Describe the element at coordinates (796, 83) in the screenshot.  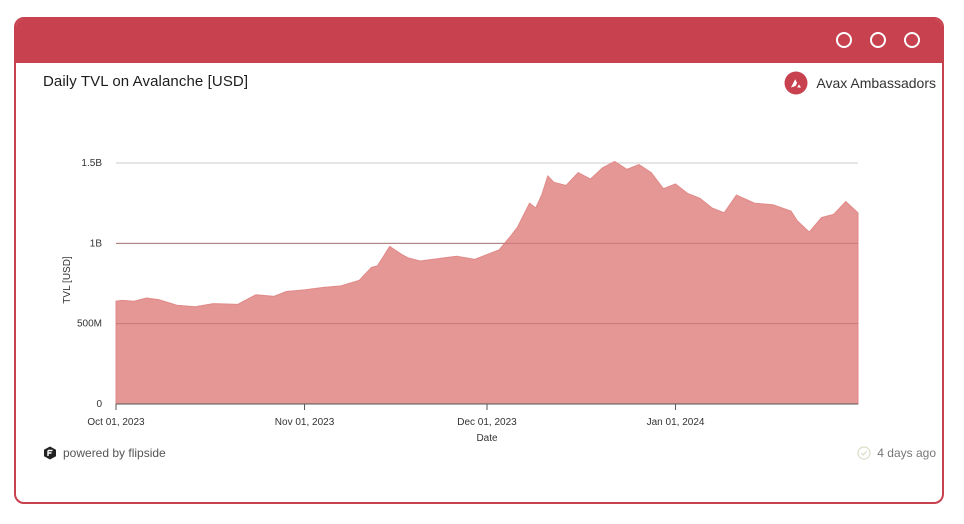
I see `avalanche-logo-icon` at that location.